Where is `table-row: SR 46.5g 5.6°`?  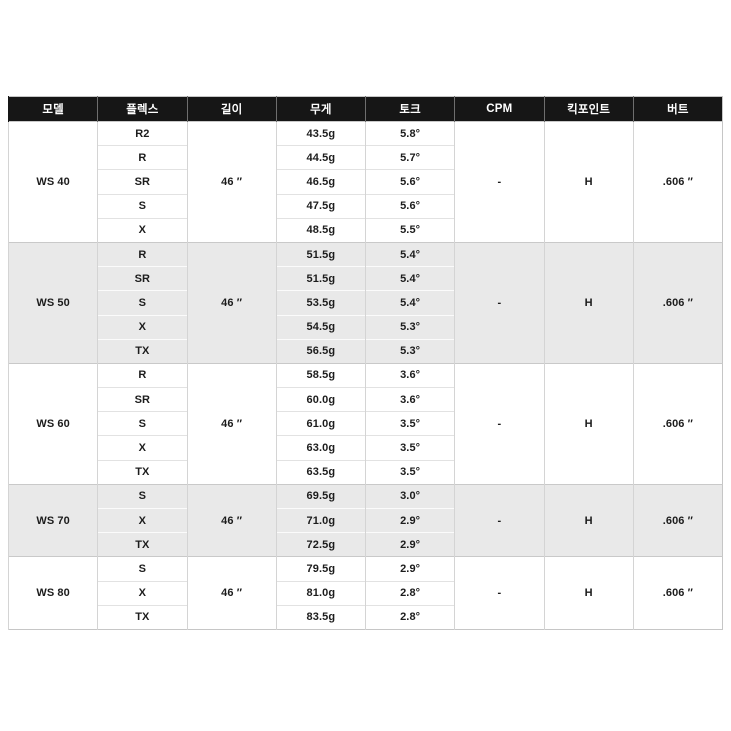 table-row: SR 46.5g 5.6° is located at coordinates (366, 182).